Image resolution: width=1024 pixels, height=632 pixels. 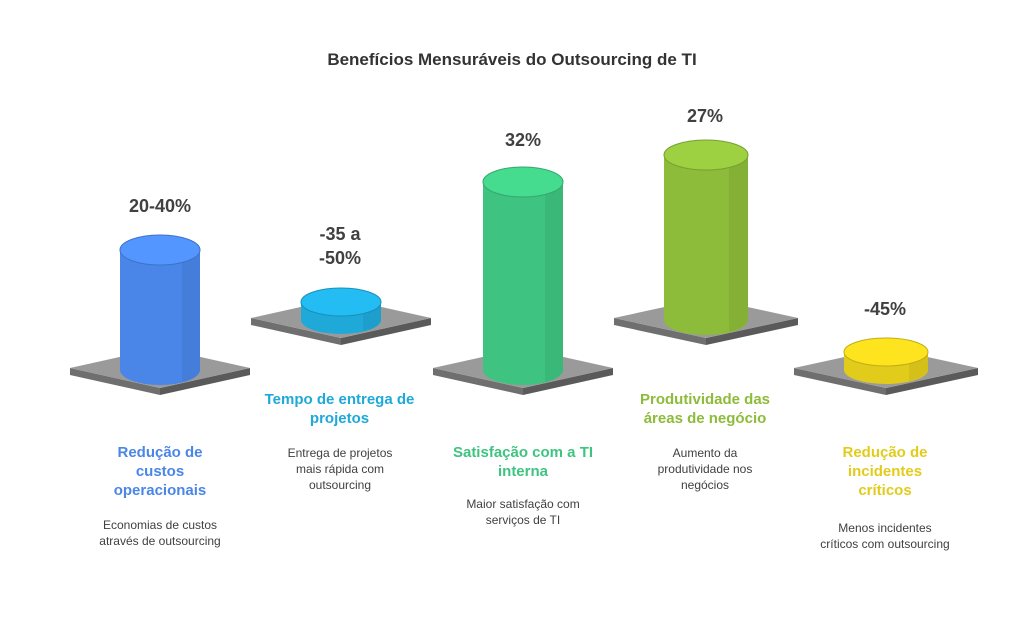 I want to click on category-description-3: Maior satisfação com serviços de TI, so click(x=523, y=512).